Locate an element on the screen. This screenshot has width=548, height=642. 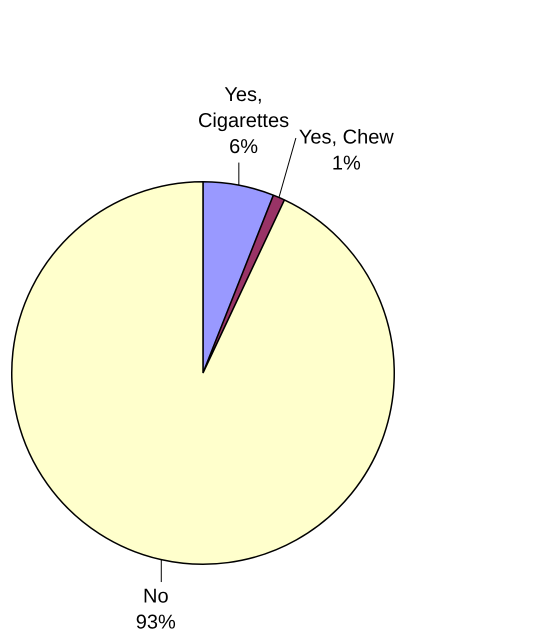
slice-label: No is located at coordinates (156, 597).